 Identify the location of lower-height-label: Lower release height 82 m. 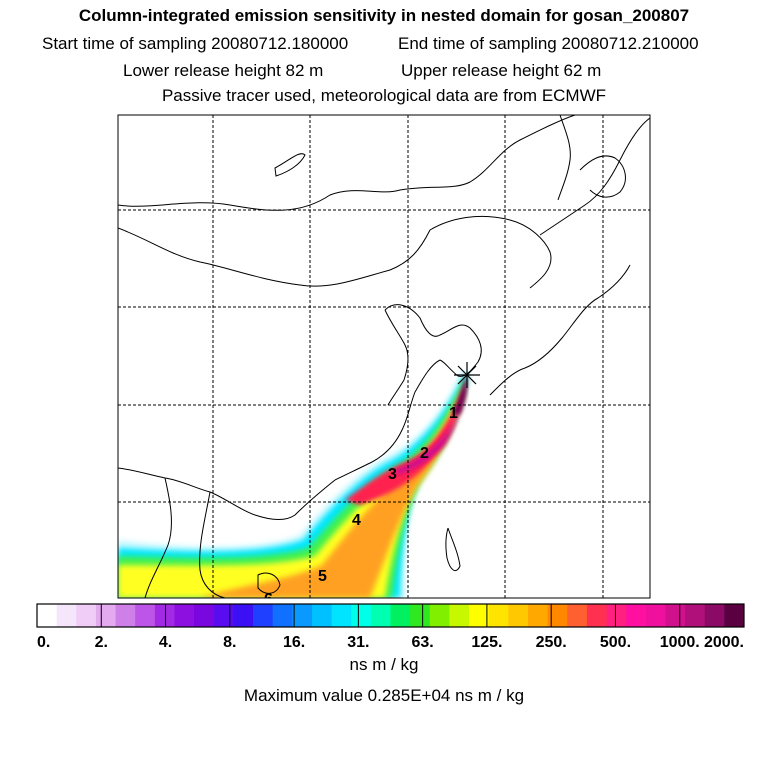
(223, 70).